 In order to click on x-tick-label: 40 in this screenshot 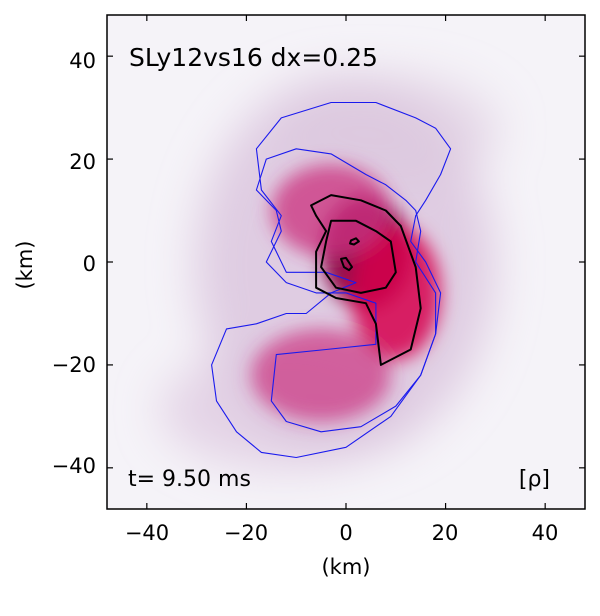, I will do `click(545, 533)`.